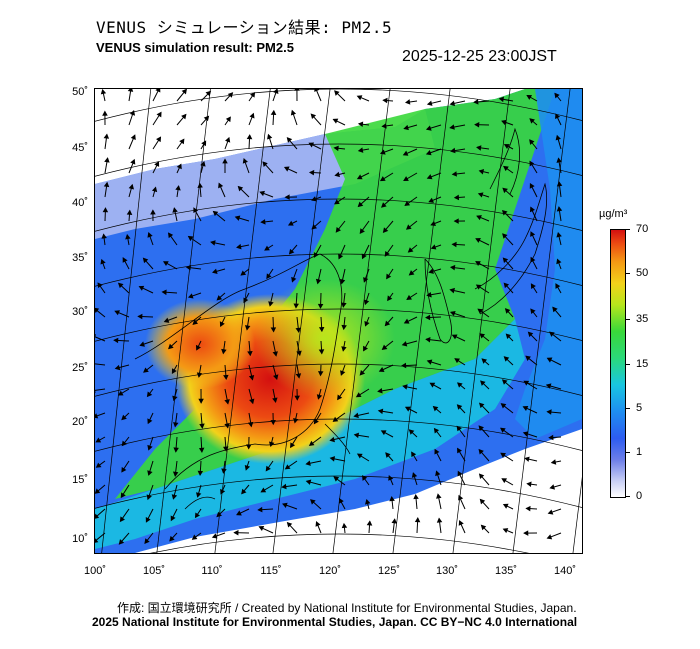 The width and height of the screenshot is (700, 649). I want to click on wind-arrow, so click(100, 339).